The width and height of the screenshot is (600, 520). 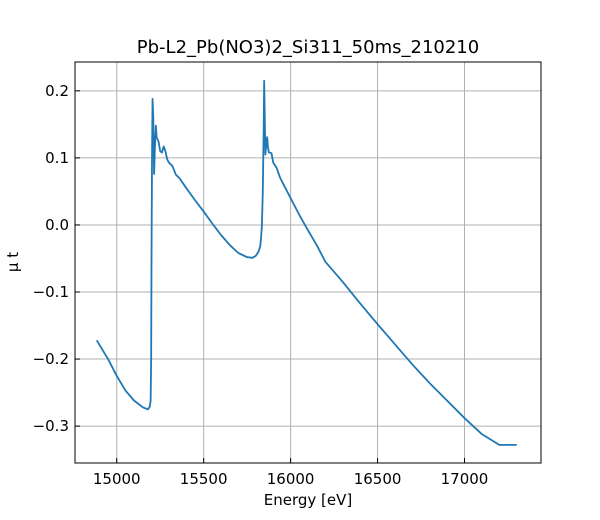 What do you see at coordinates (57, 91) in the screenshot?
I see `y-tick-label: 0.2` at bounding box center [57, 91].